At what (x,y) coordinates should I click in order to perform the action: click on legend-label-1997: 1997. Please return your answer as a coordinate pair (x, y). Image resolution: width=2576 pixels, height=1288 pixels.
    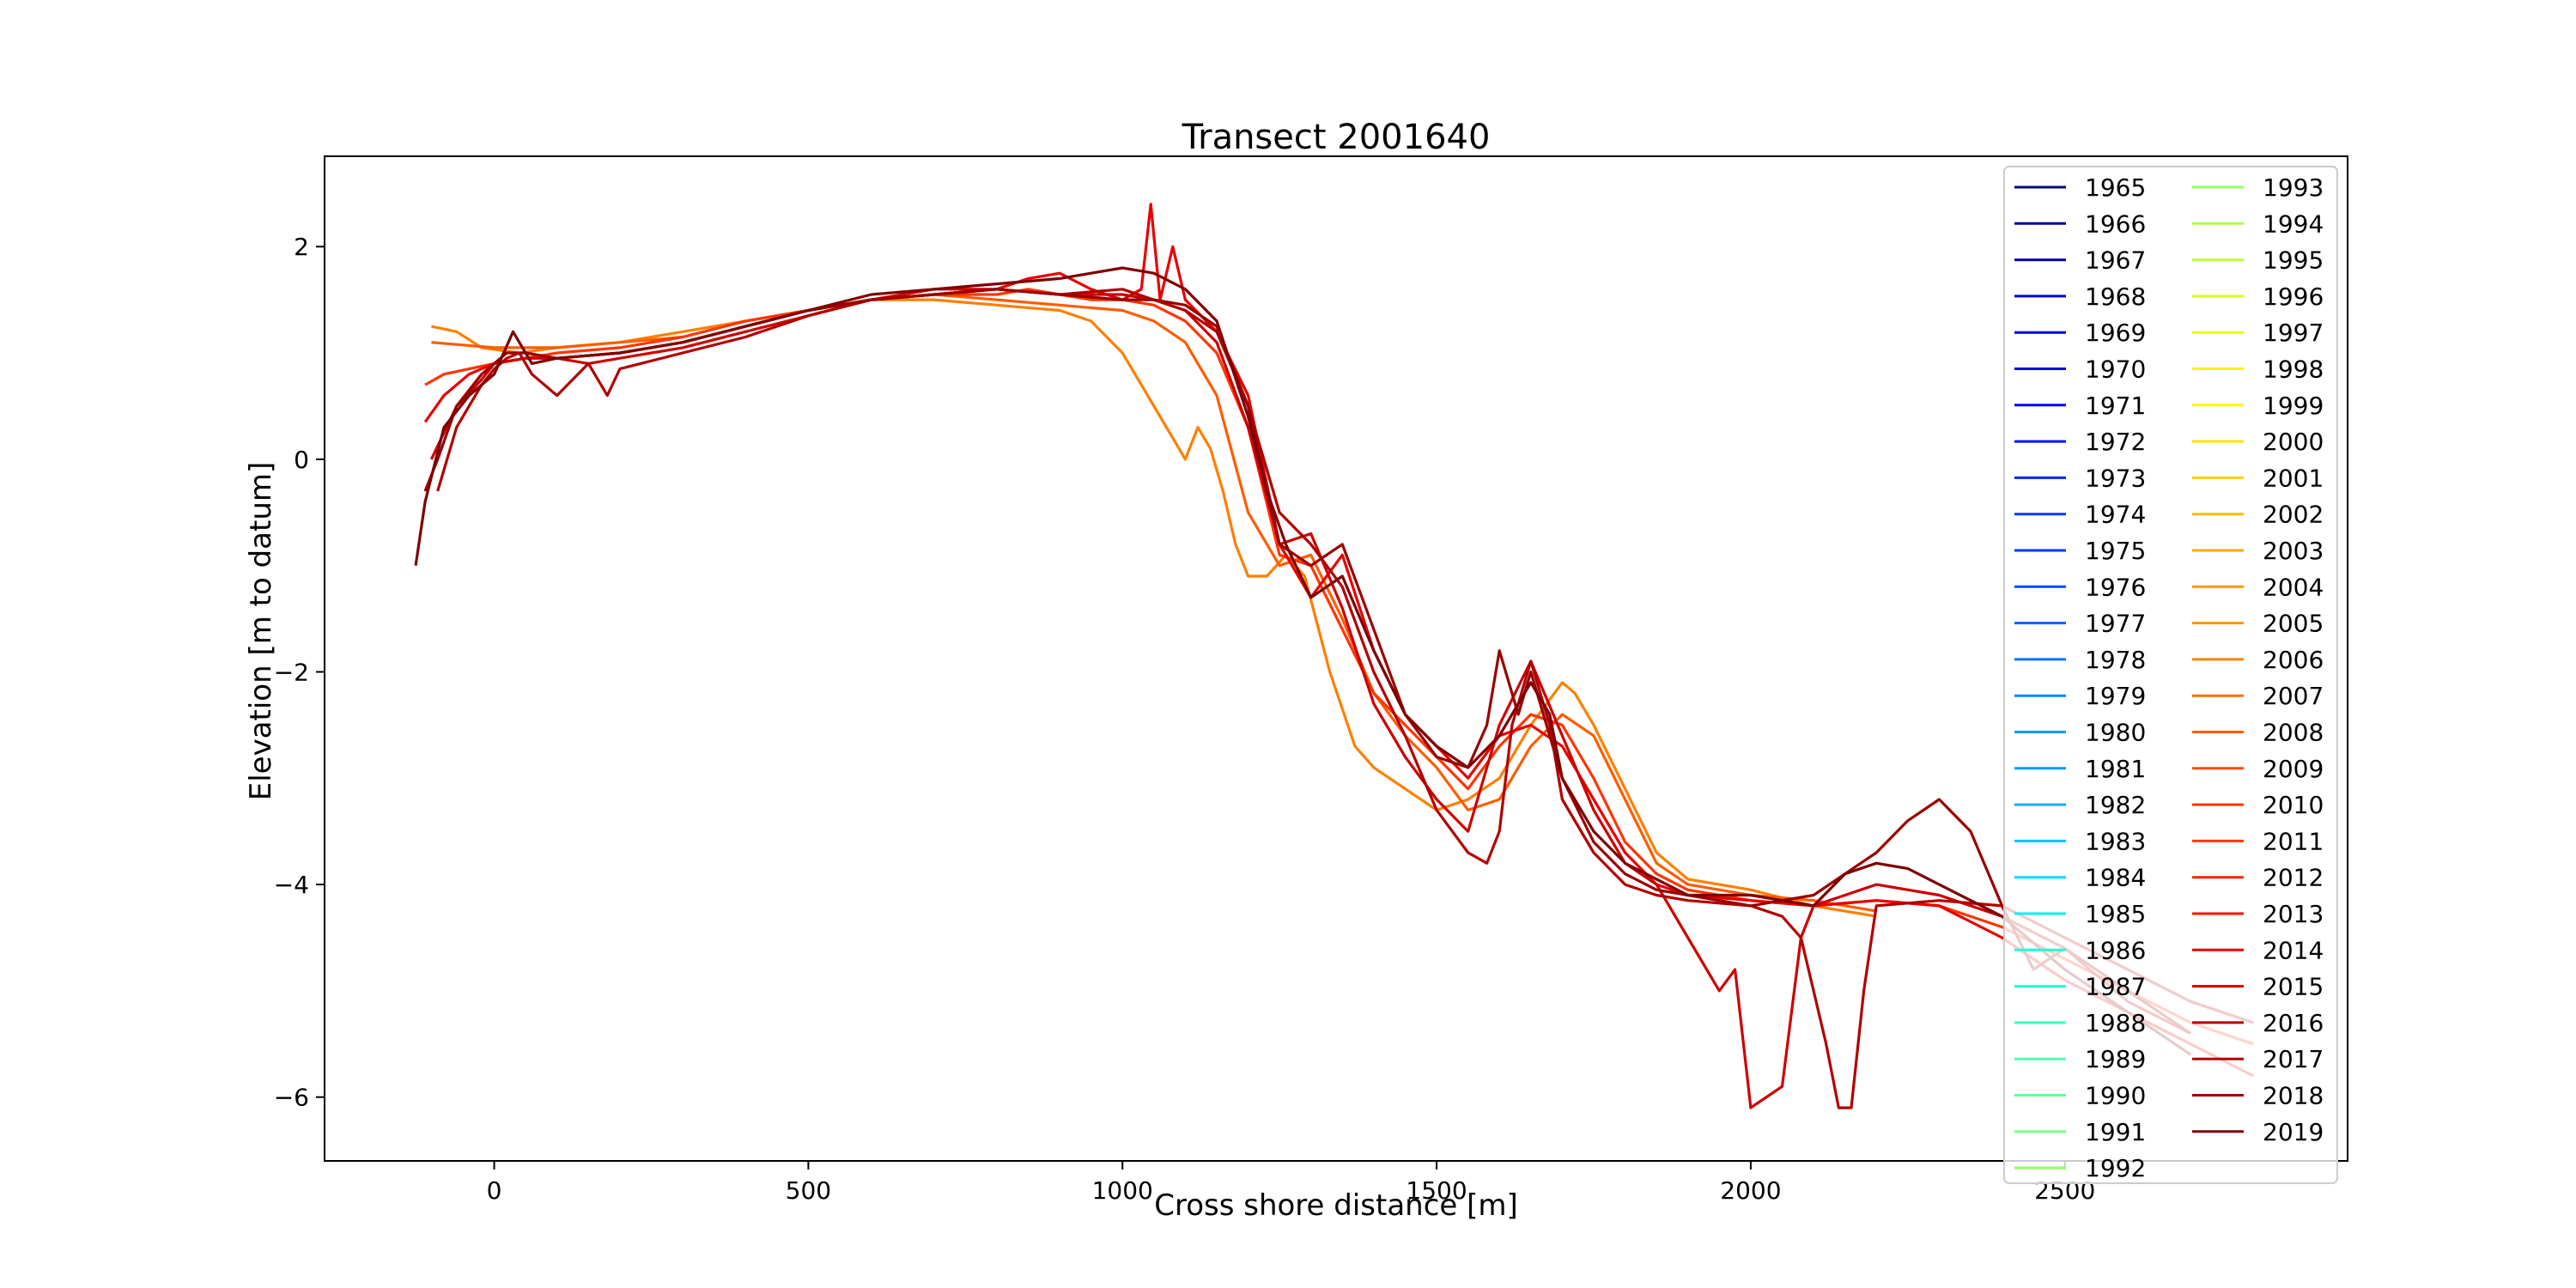
    Looking at the image, I should click on (2294, 333).